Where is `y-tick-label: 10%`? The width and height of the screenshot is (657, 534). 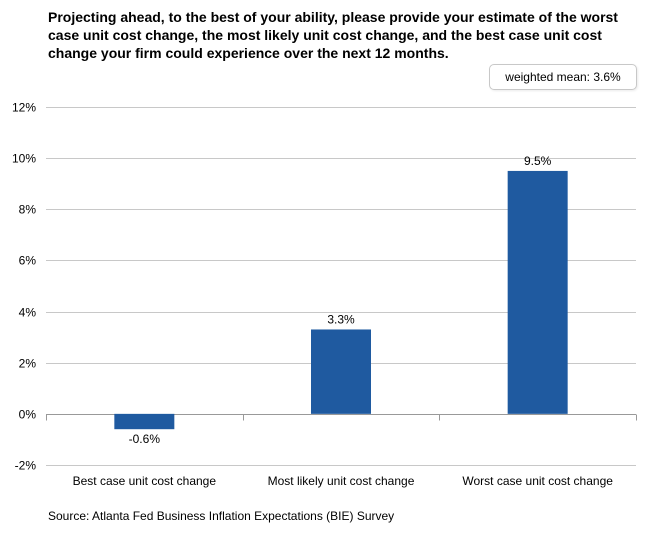
y-tick-label: 10% is located at coordinates (24, 159).